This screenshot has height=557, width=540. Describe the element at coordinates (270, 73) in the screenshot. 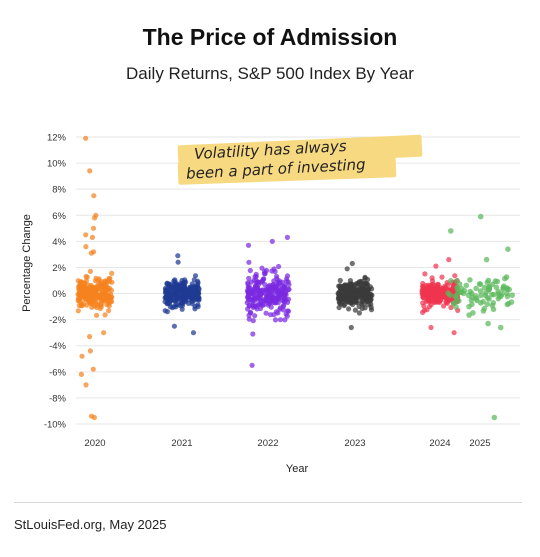

I see `chart-subtitle: Daily Returns, S&P 500 Index By Year` at that location.